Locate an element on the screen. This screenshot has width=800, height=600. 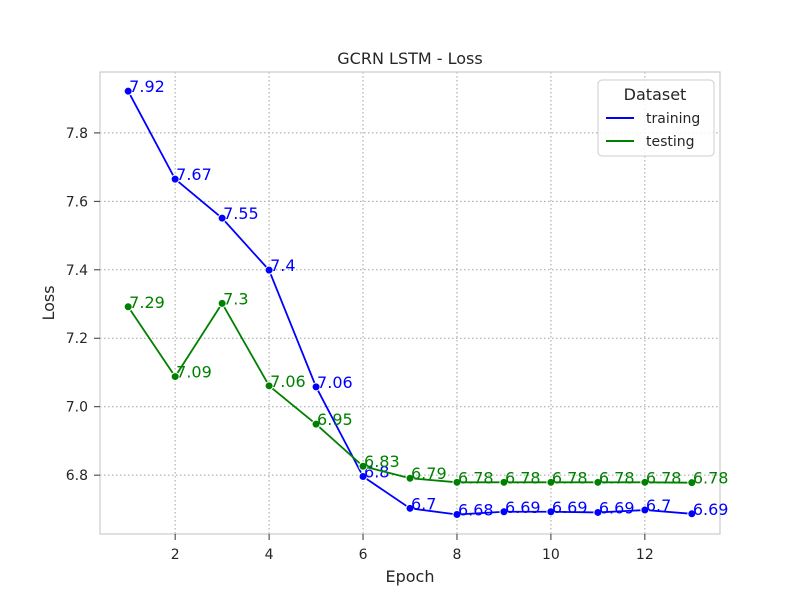
legend-title: Dataset is located at coordinates (655, 94).